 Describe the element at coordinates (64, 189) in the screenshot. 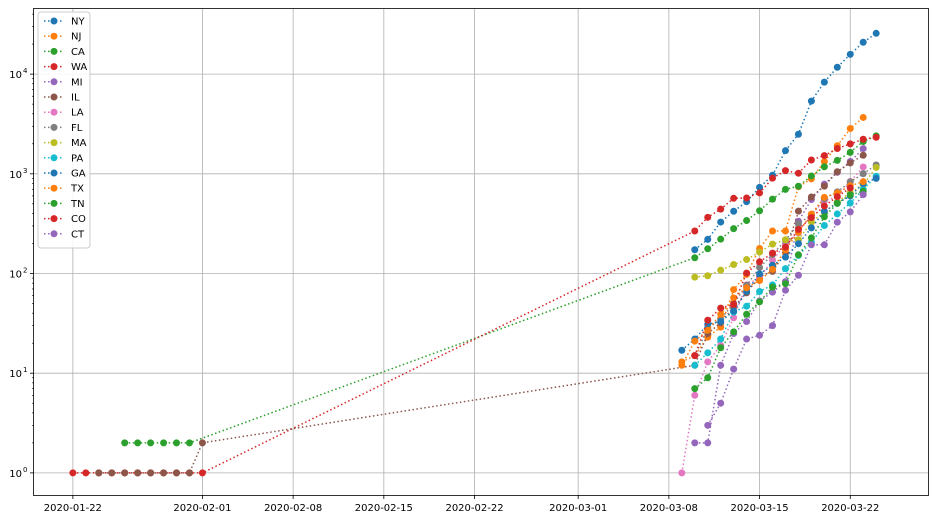

I see `legend-item: TX` at that location.